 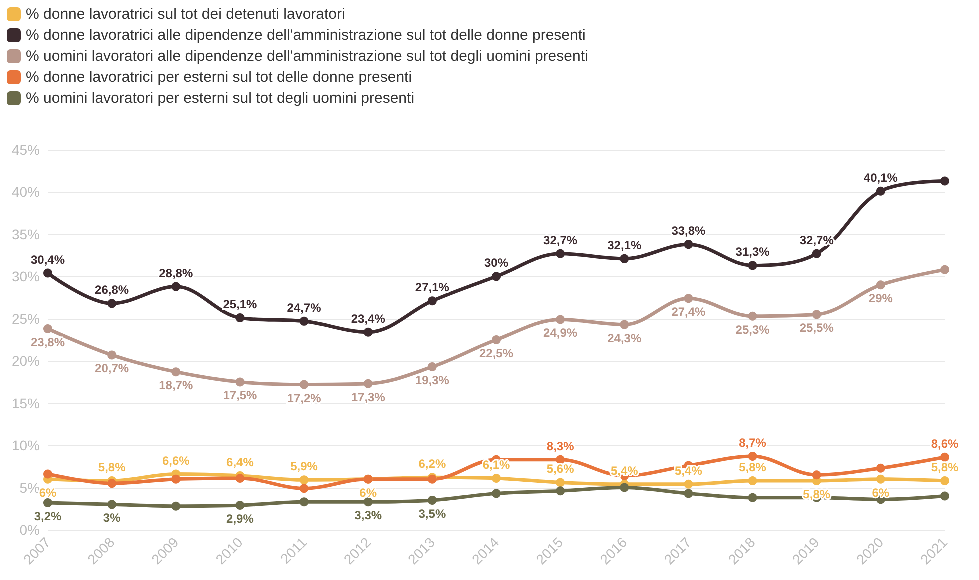 I want to click on data-label: 3,2%, so click(x=48, y=516).